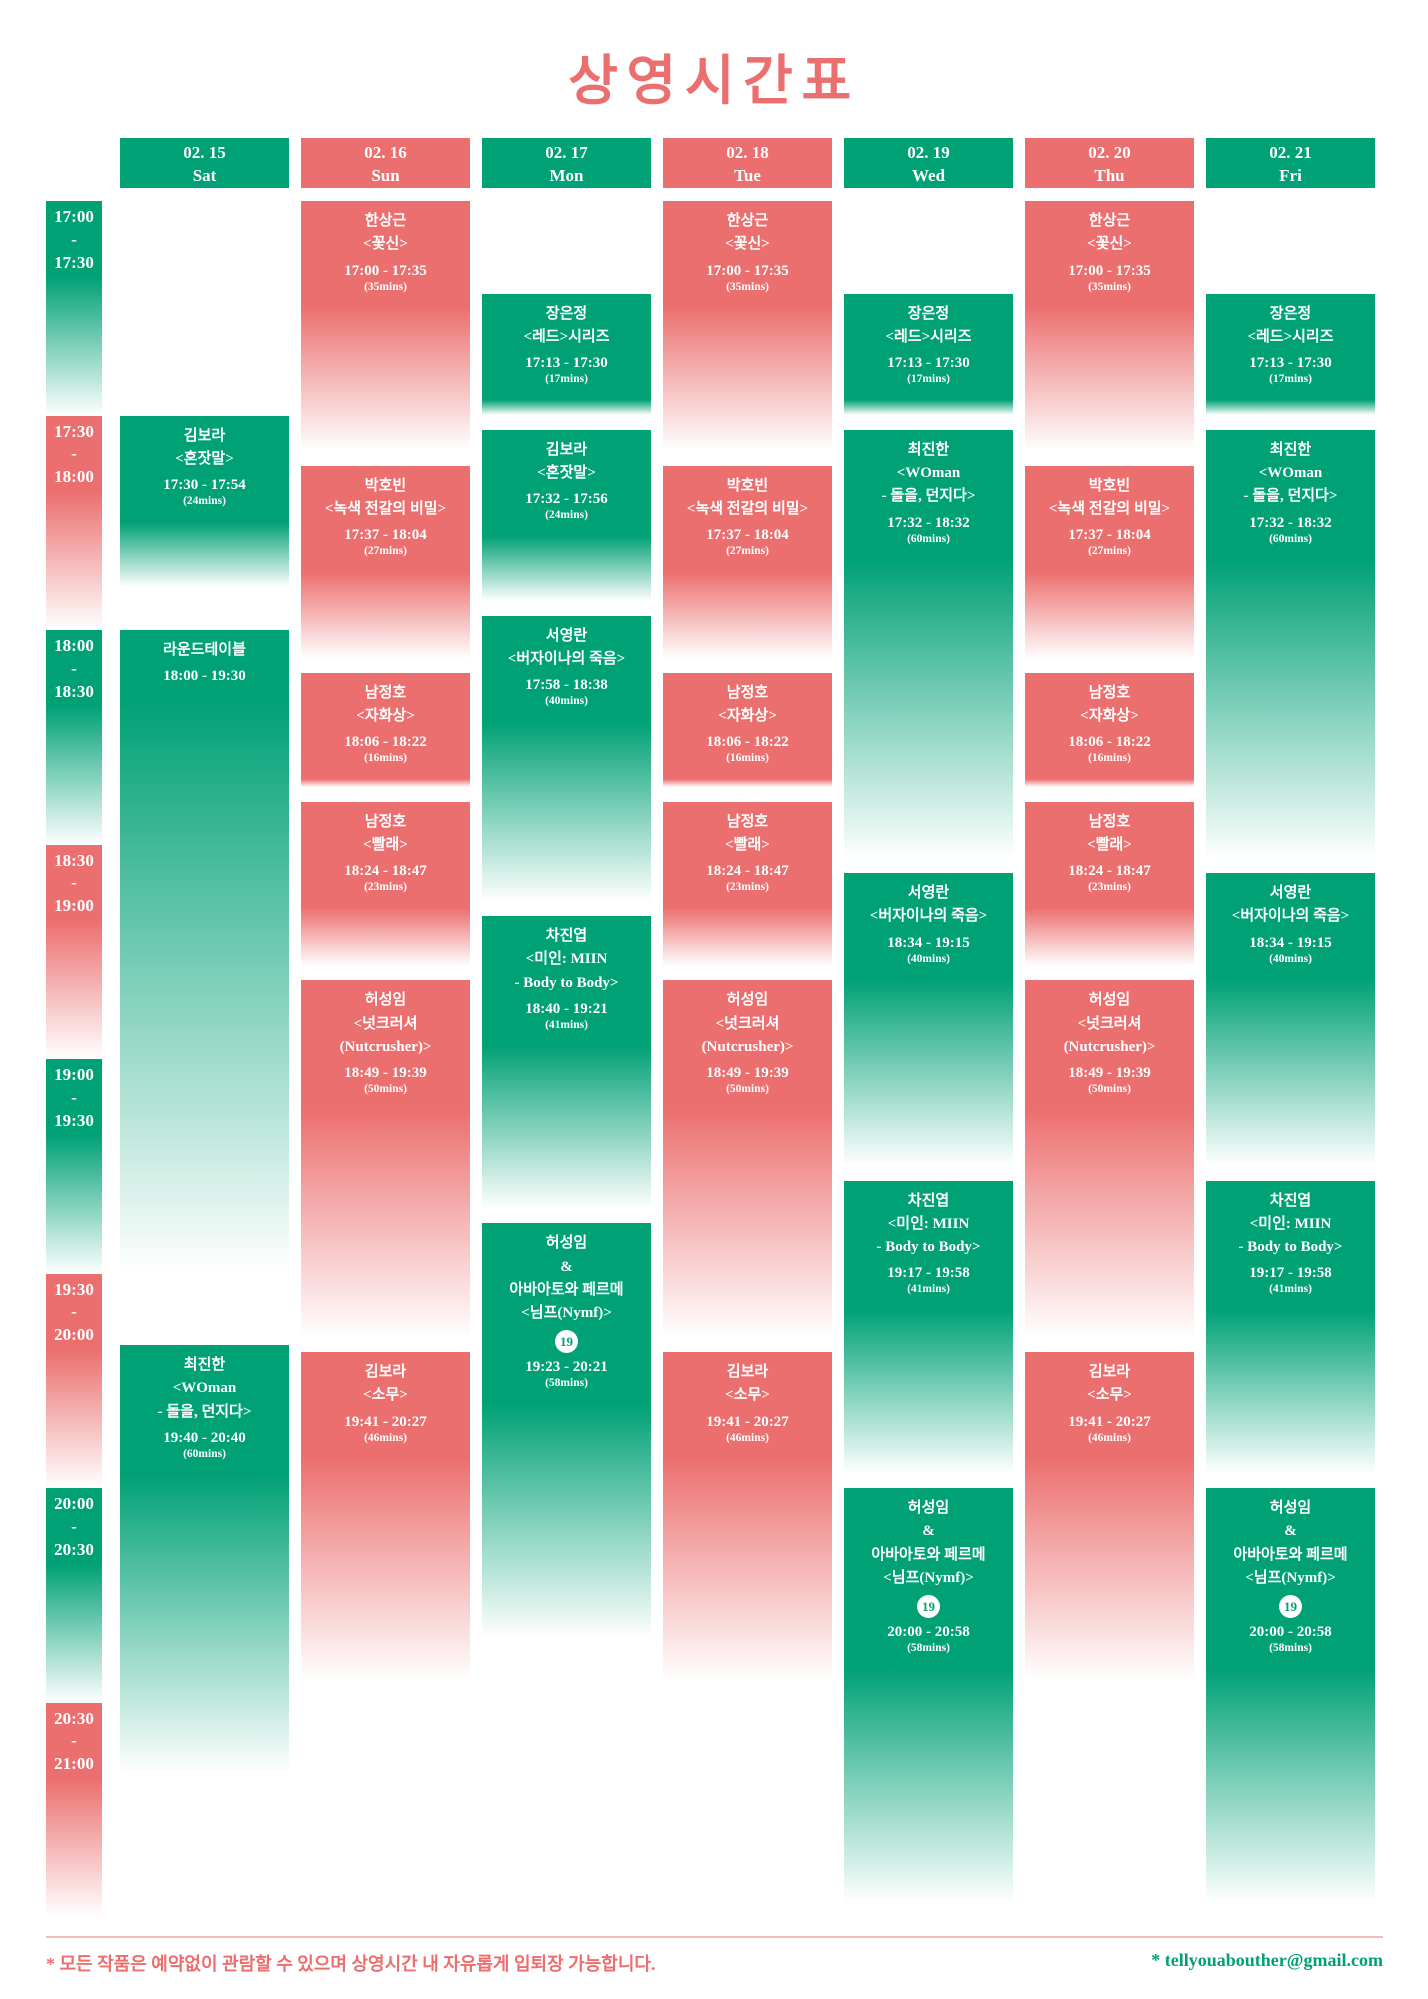 This screenshot has height=1999, width=1428. I want to click on event-content: 서영란 <버자이나의 죽음> 18:34 - 19:15 (40mins), so click(1290, 919).